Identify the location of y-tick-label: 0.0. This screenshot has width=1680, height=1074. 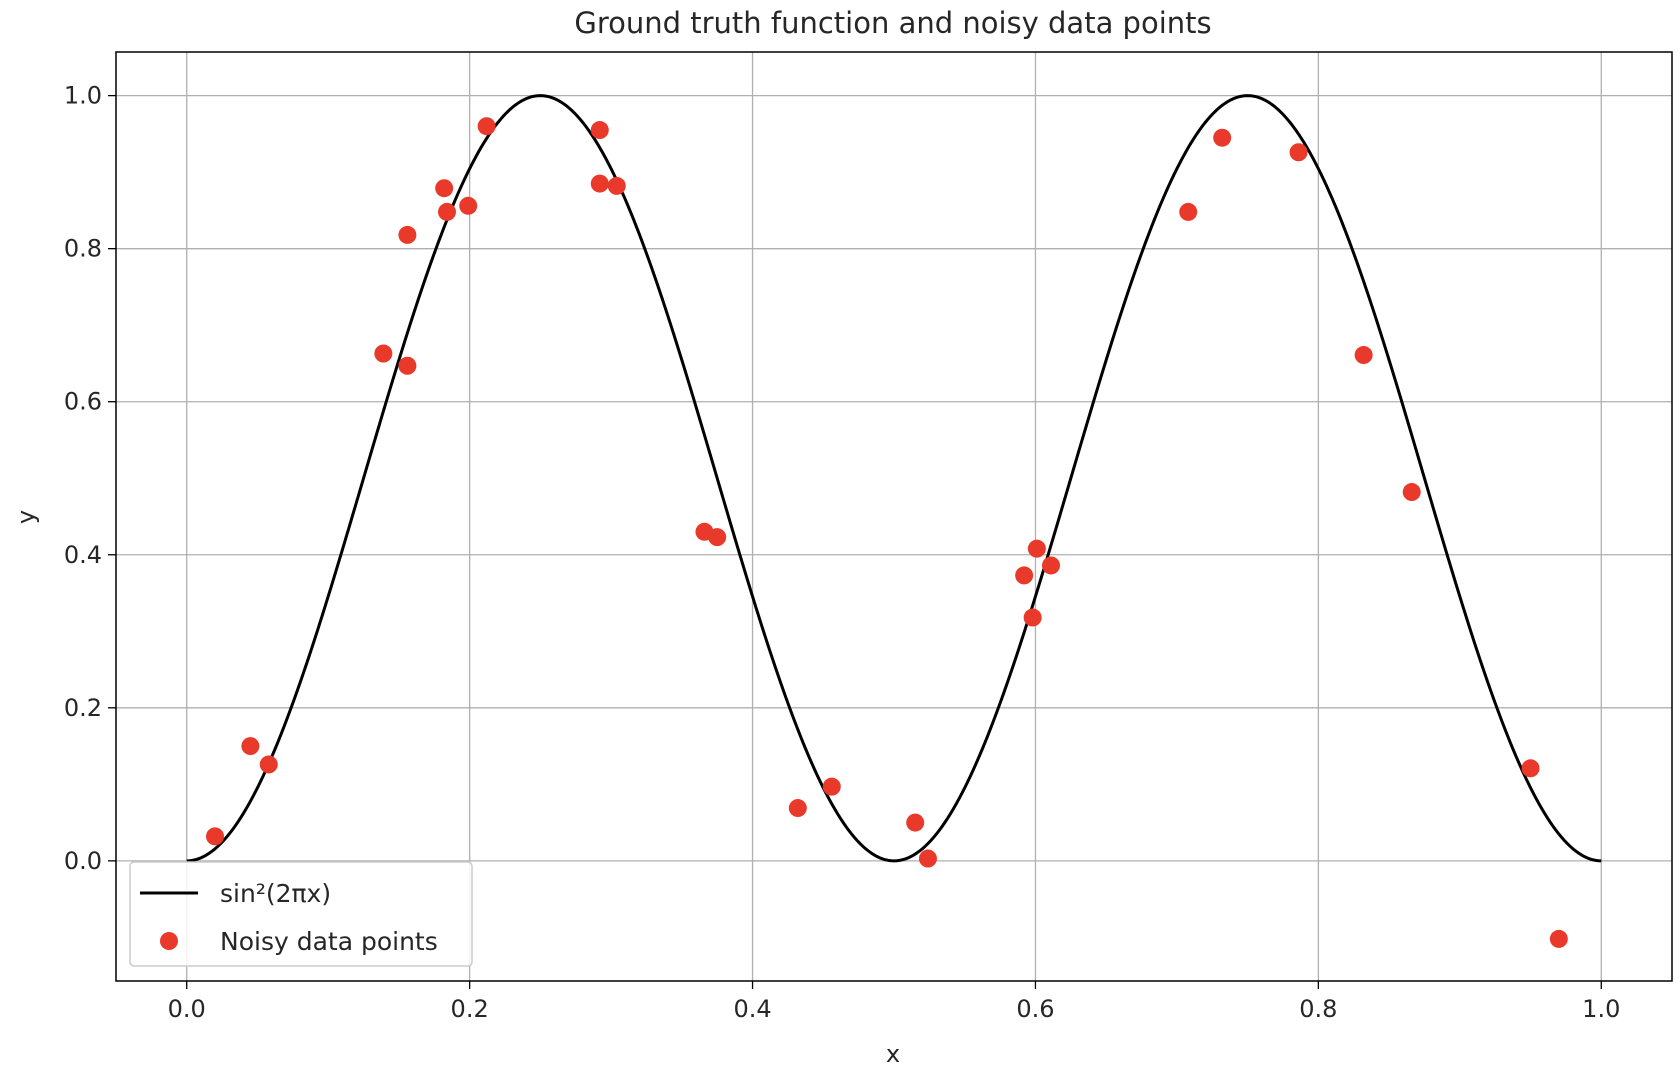
(83, 861).